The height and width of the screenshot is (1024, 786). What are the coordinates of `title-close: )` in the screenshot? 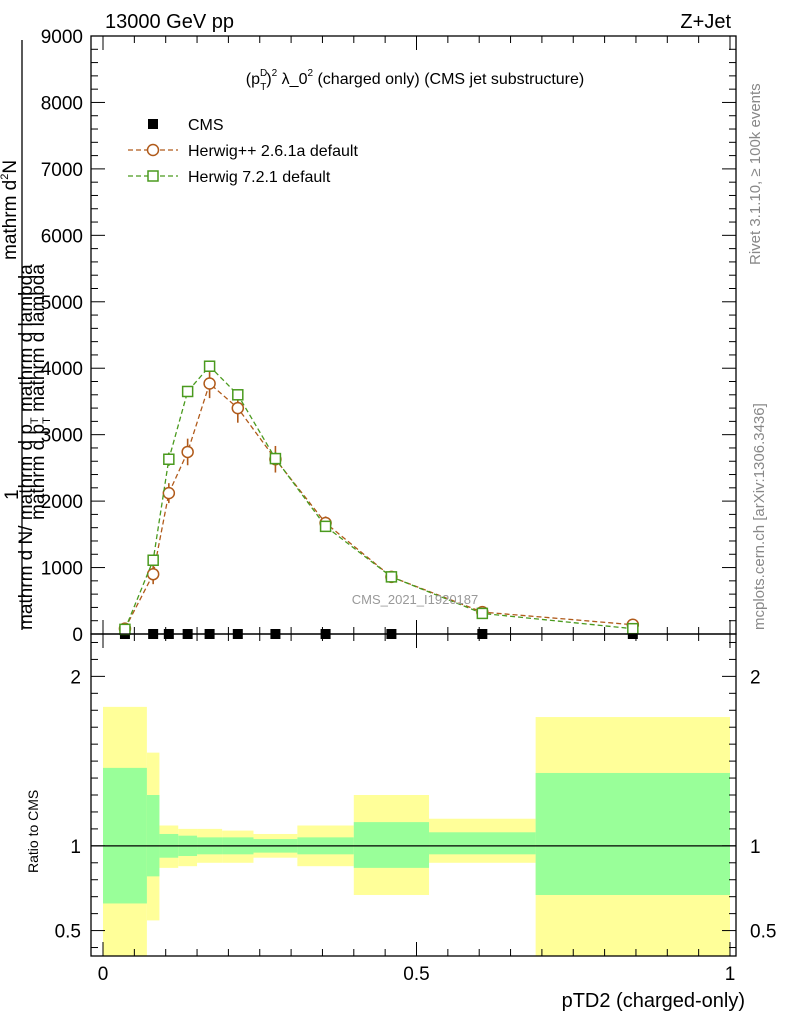 It's located at (268, 79).